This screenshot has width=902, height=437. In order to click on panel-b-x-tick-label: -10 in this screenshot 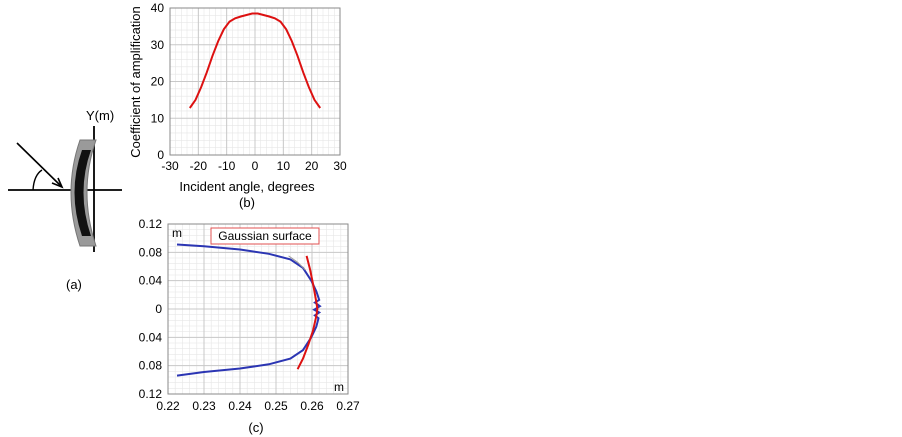, I will do `click(227, 166)`.